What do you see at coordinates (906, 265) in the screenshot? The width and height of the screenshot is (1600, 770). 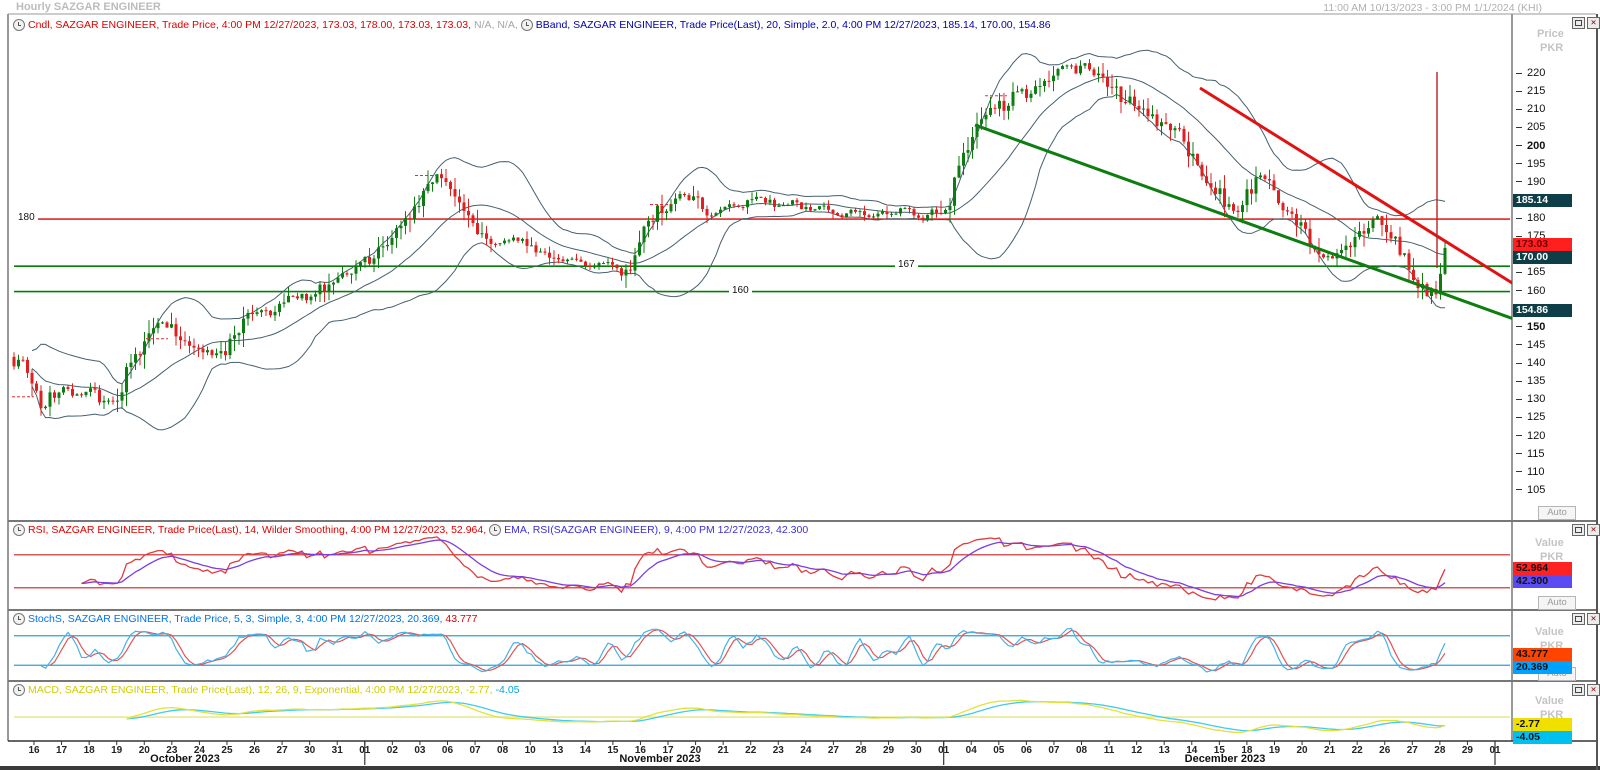 I see `level-label-167: 167` at bounding box center [906, 265].